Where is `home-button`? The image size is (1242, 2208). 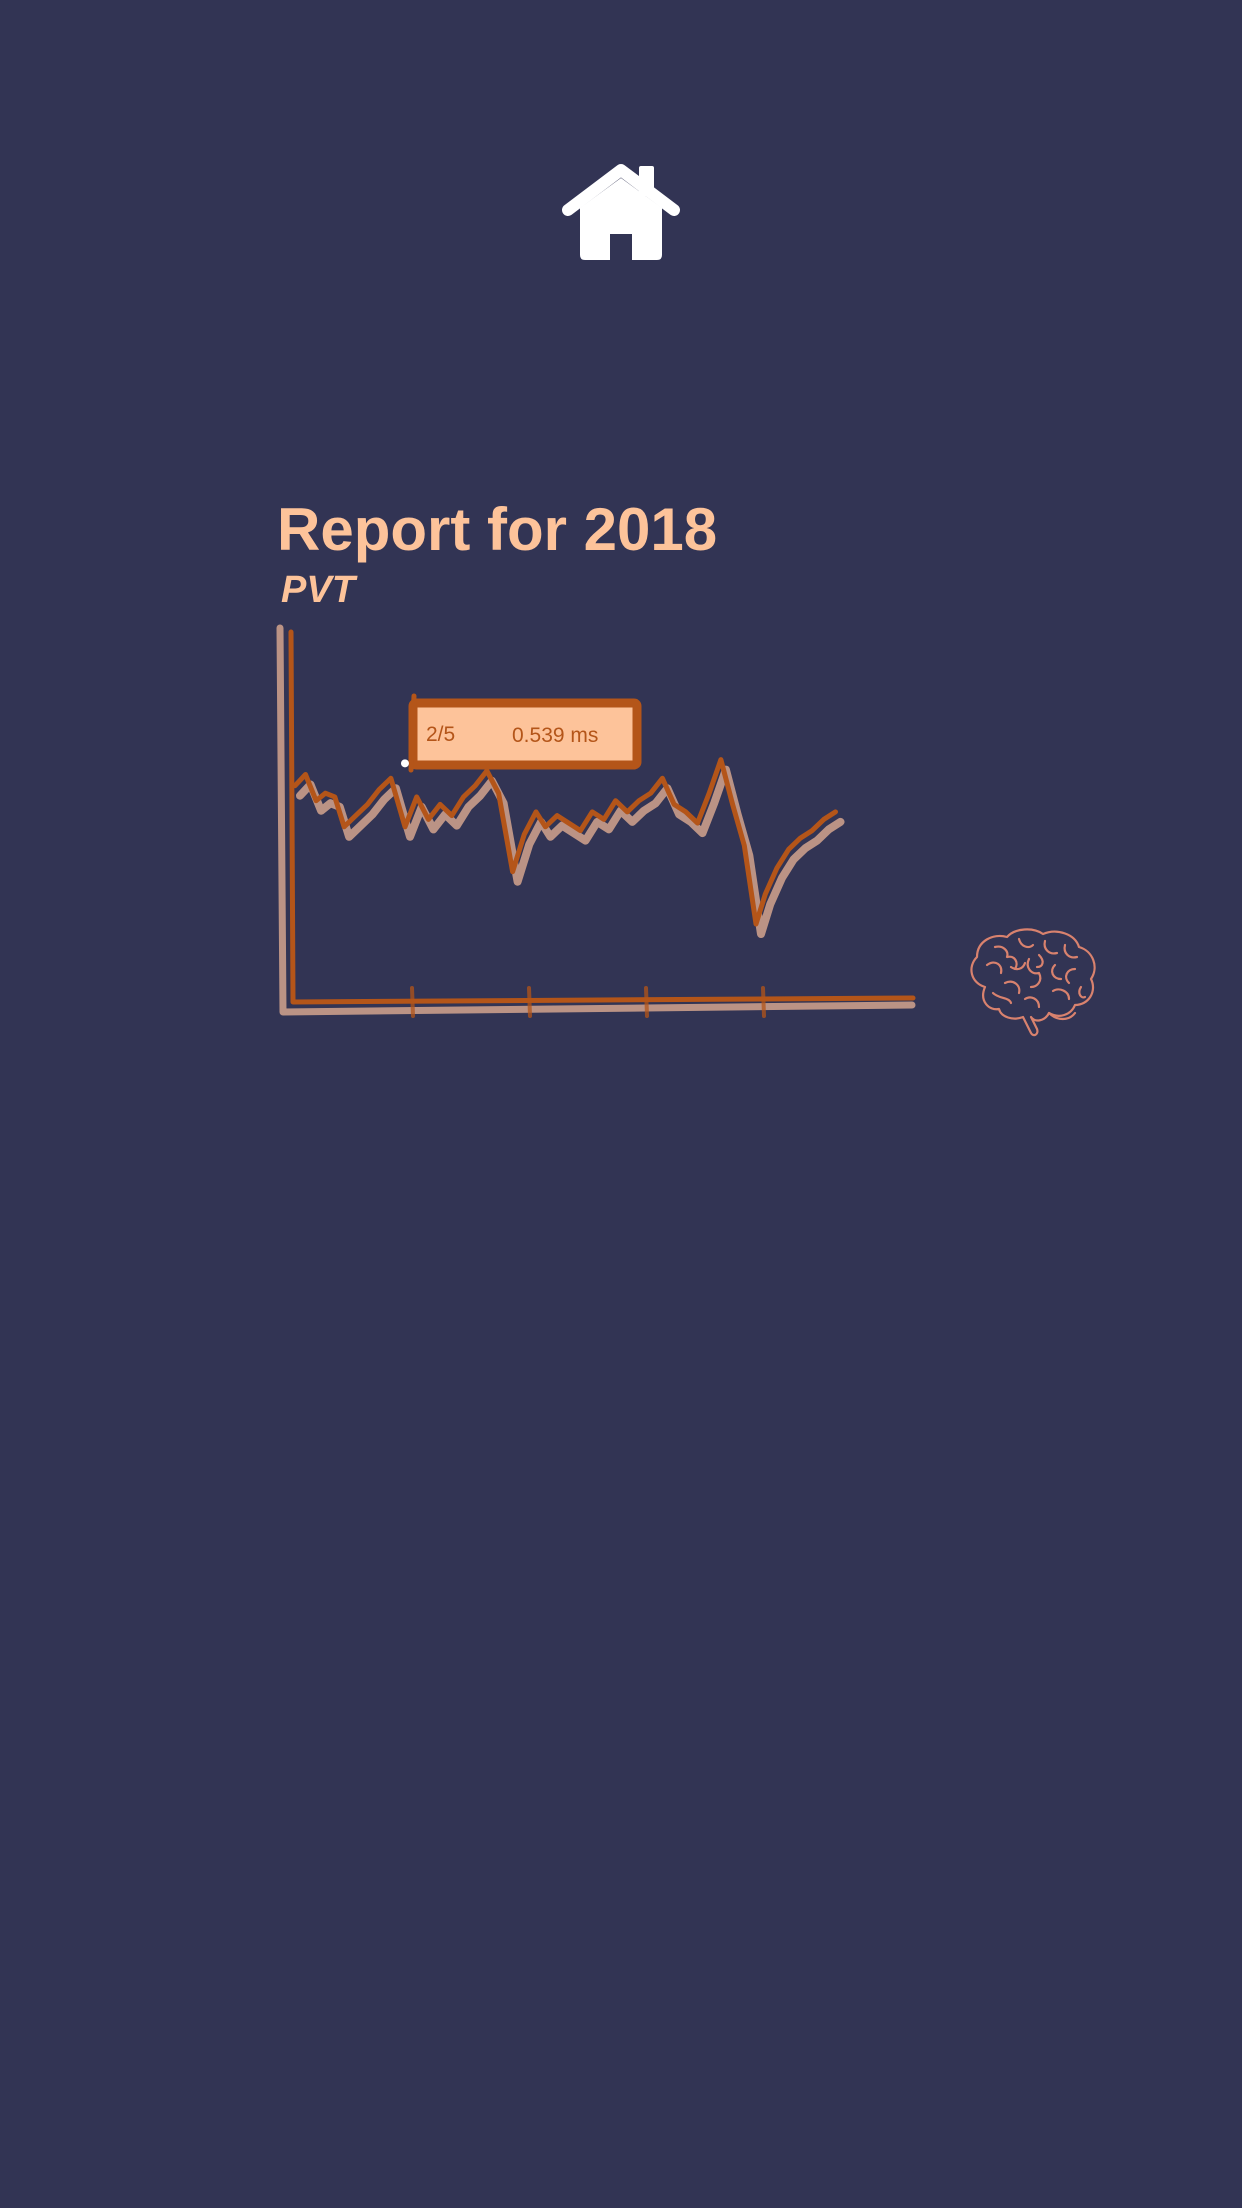 home-button is located at coordinates (621, 212).